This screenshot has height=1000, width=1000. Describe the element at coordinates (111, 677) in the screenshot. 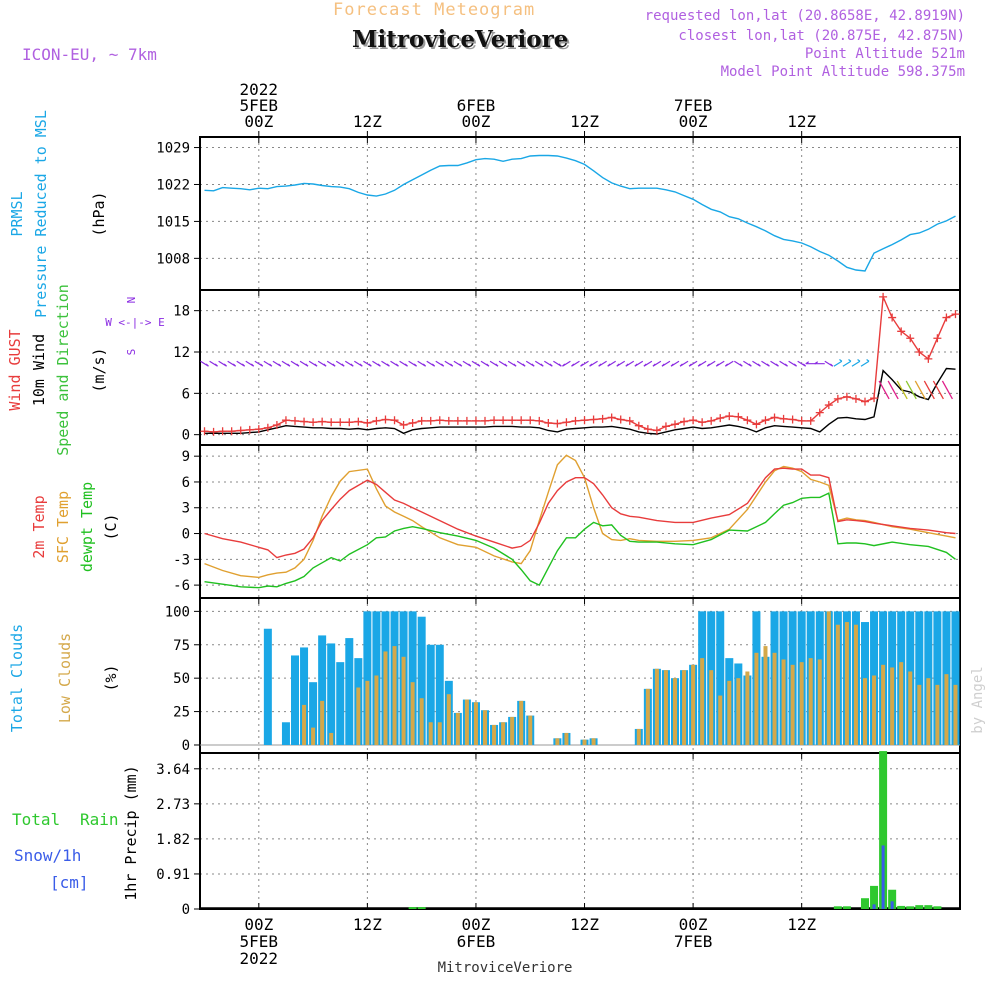

I see `unit-label: (%)` at that location.